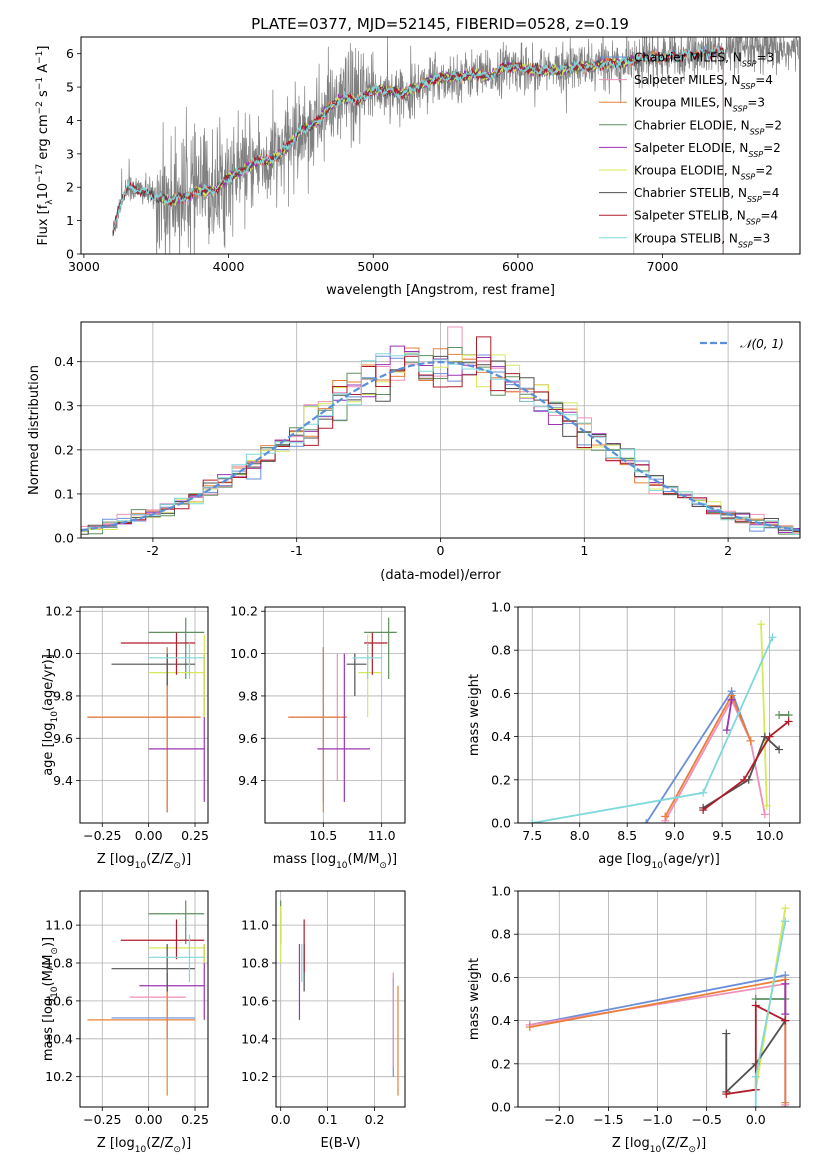  What do you see at coordinates (48, 682) in the screenshot?
I see `y-axis-label-part: (age/yr)]` at bounding box center [48, 682].